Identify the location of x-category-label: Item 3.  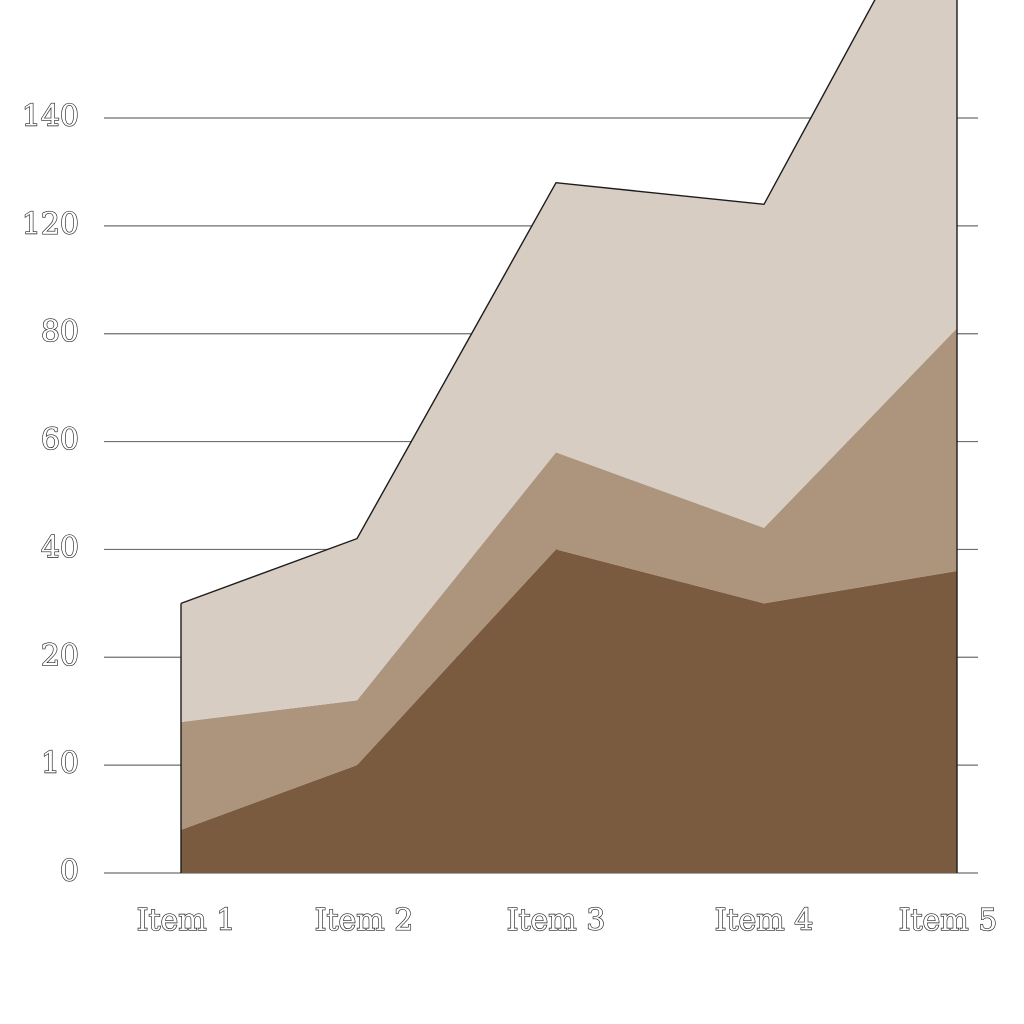
(556, 920).